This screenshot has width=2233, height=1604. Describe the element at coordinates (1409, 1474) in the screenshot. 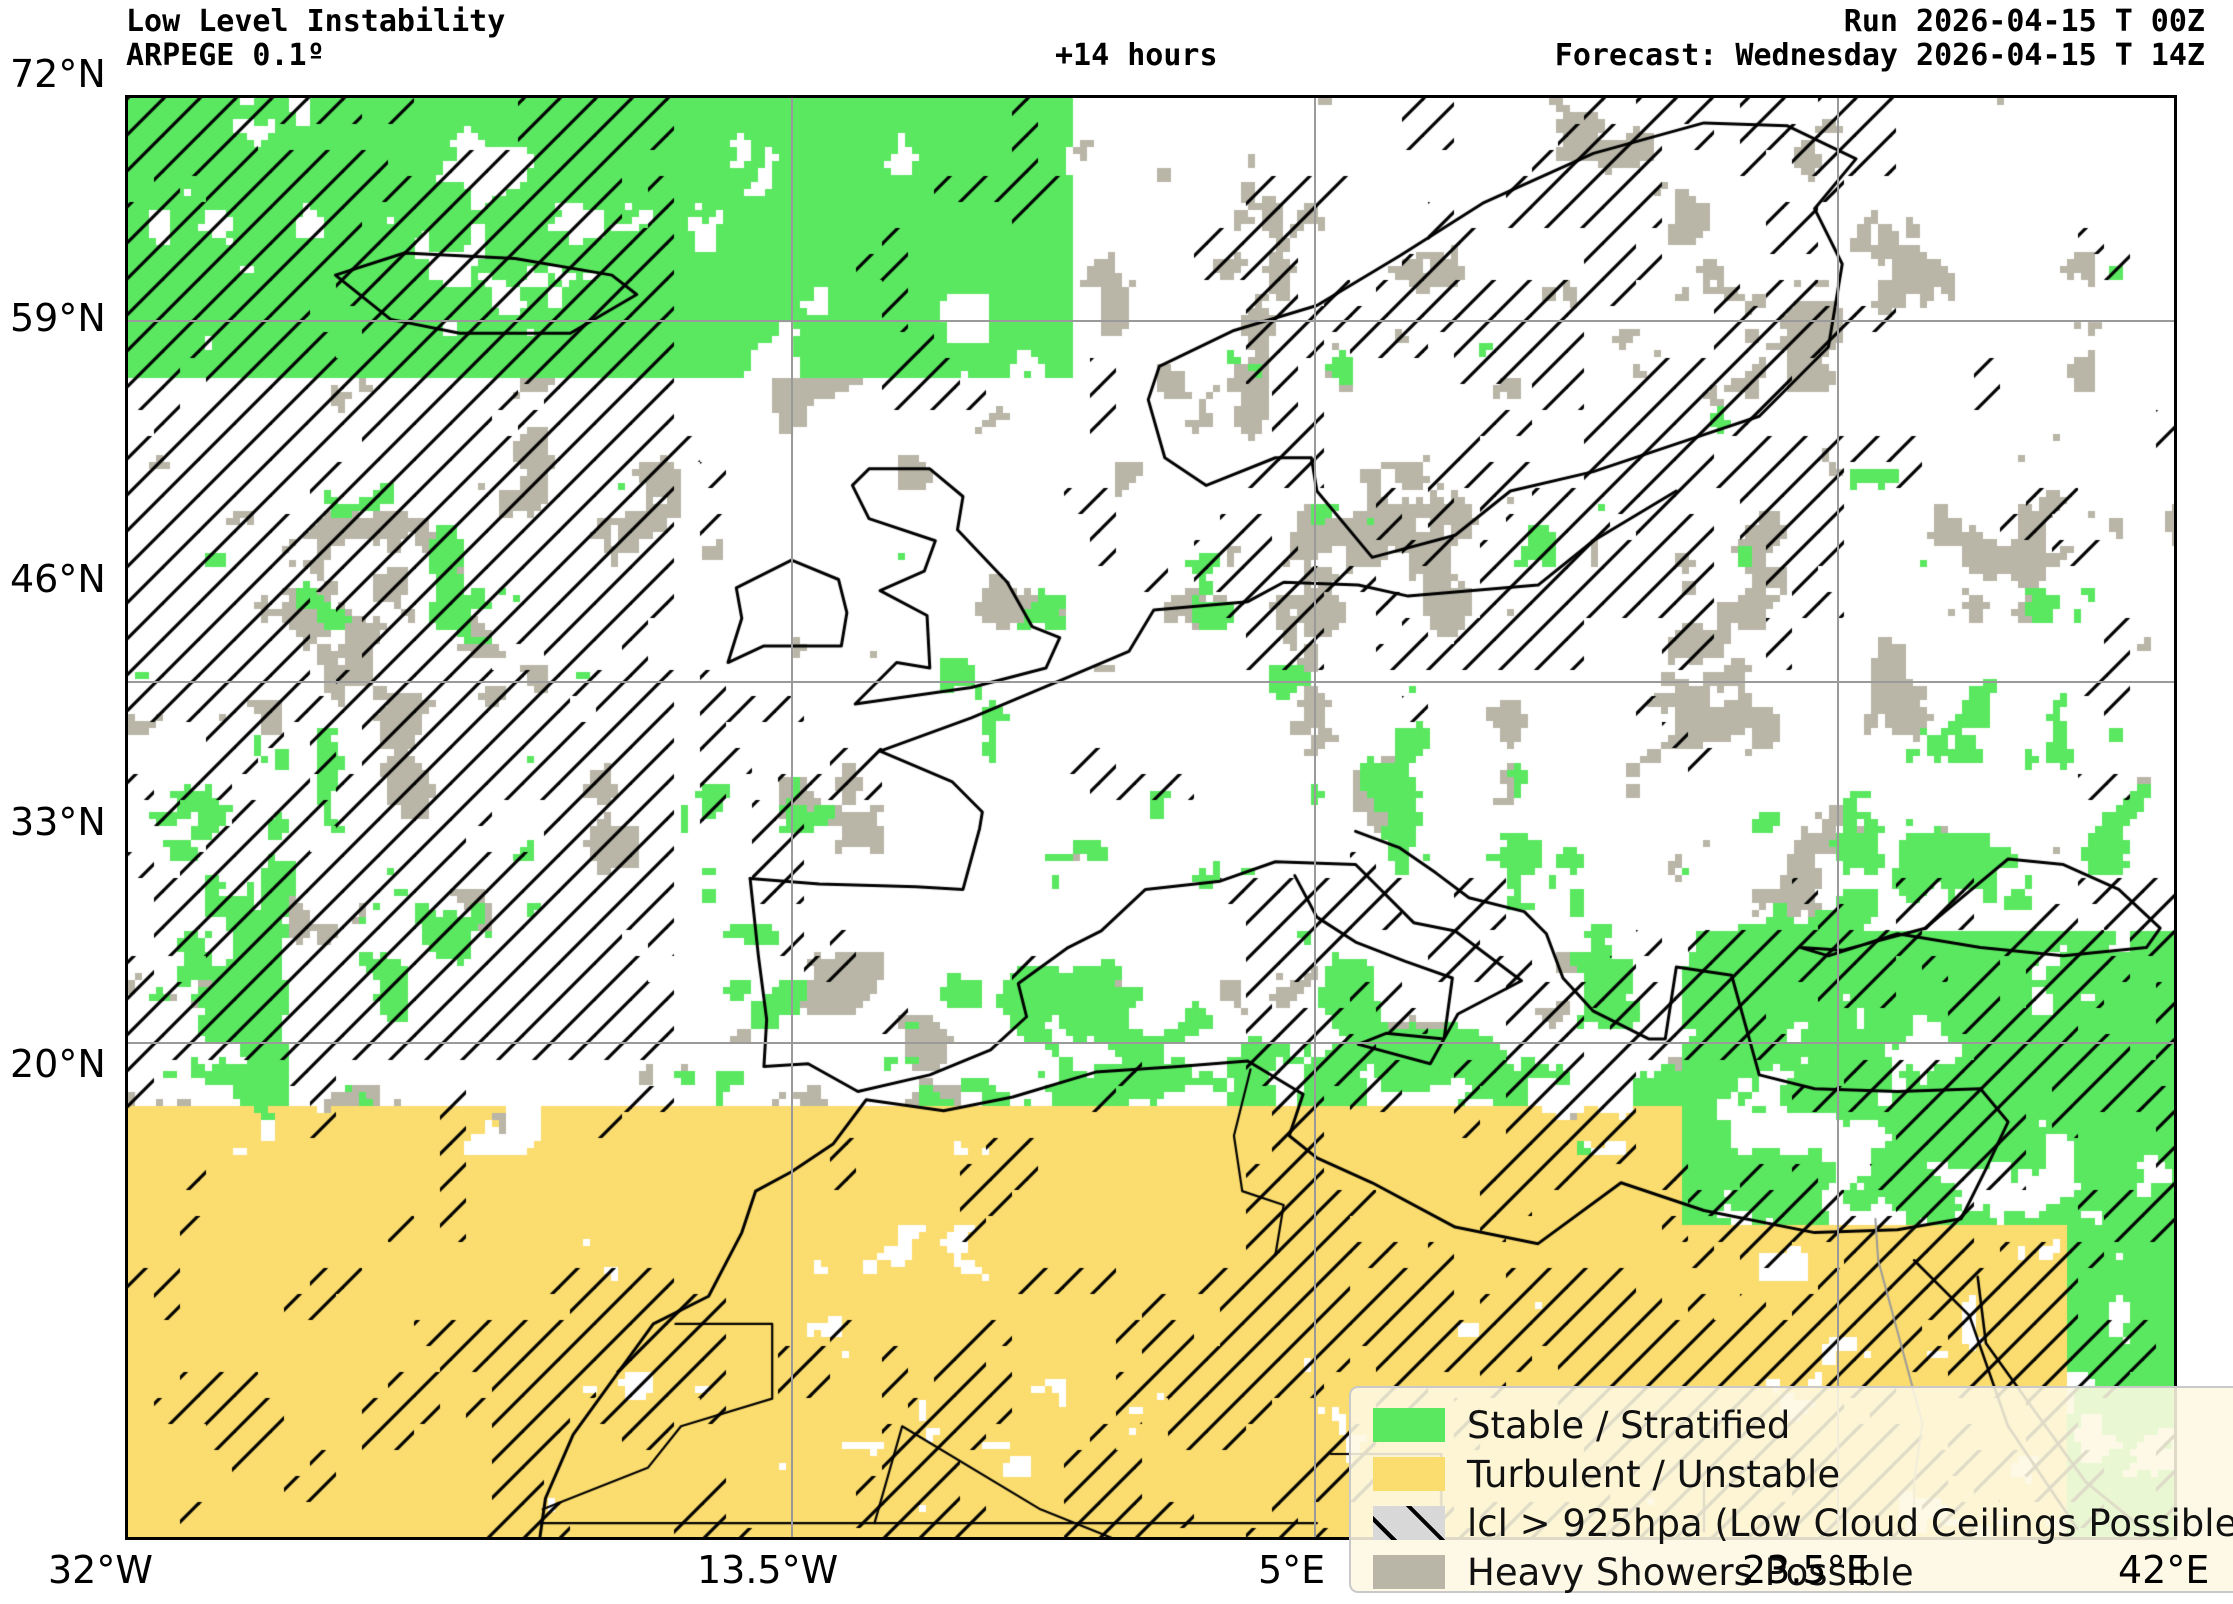

I see `legend-swatch-turbulent` at that location.